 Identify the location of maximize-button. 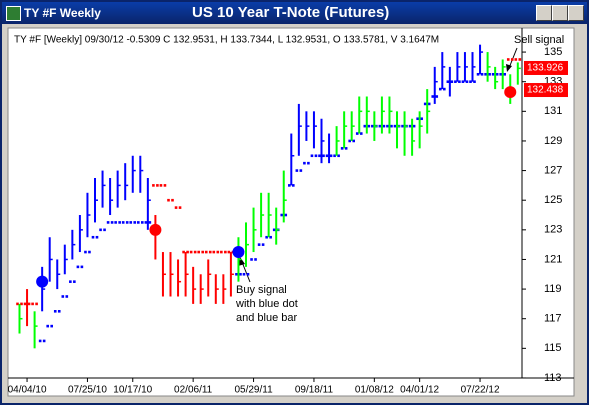
(560, 13).